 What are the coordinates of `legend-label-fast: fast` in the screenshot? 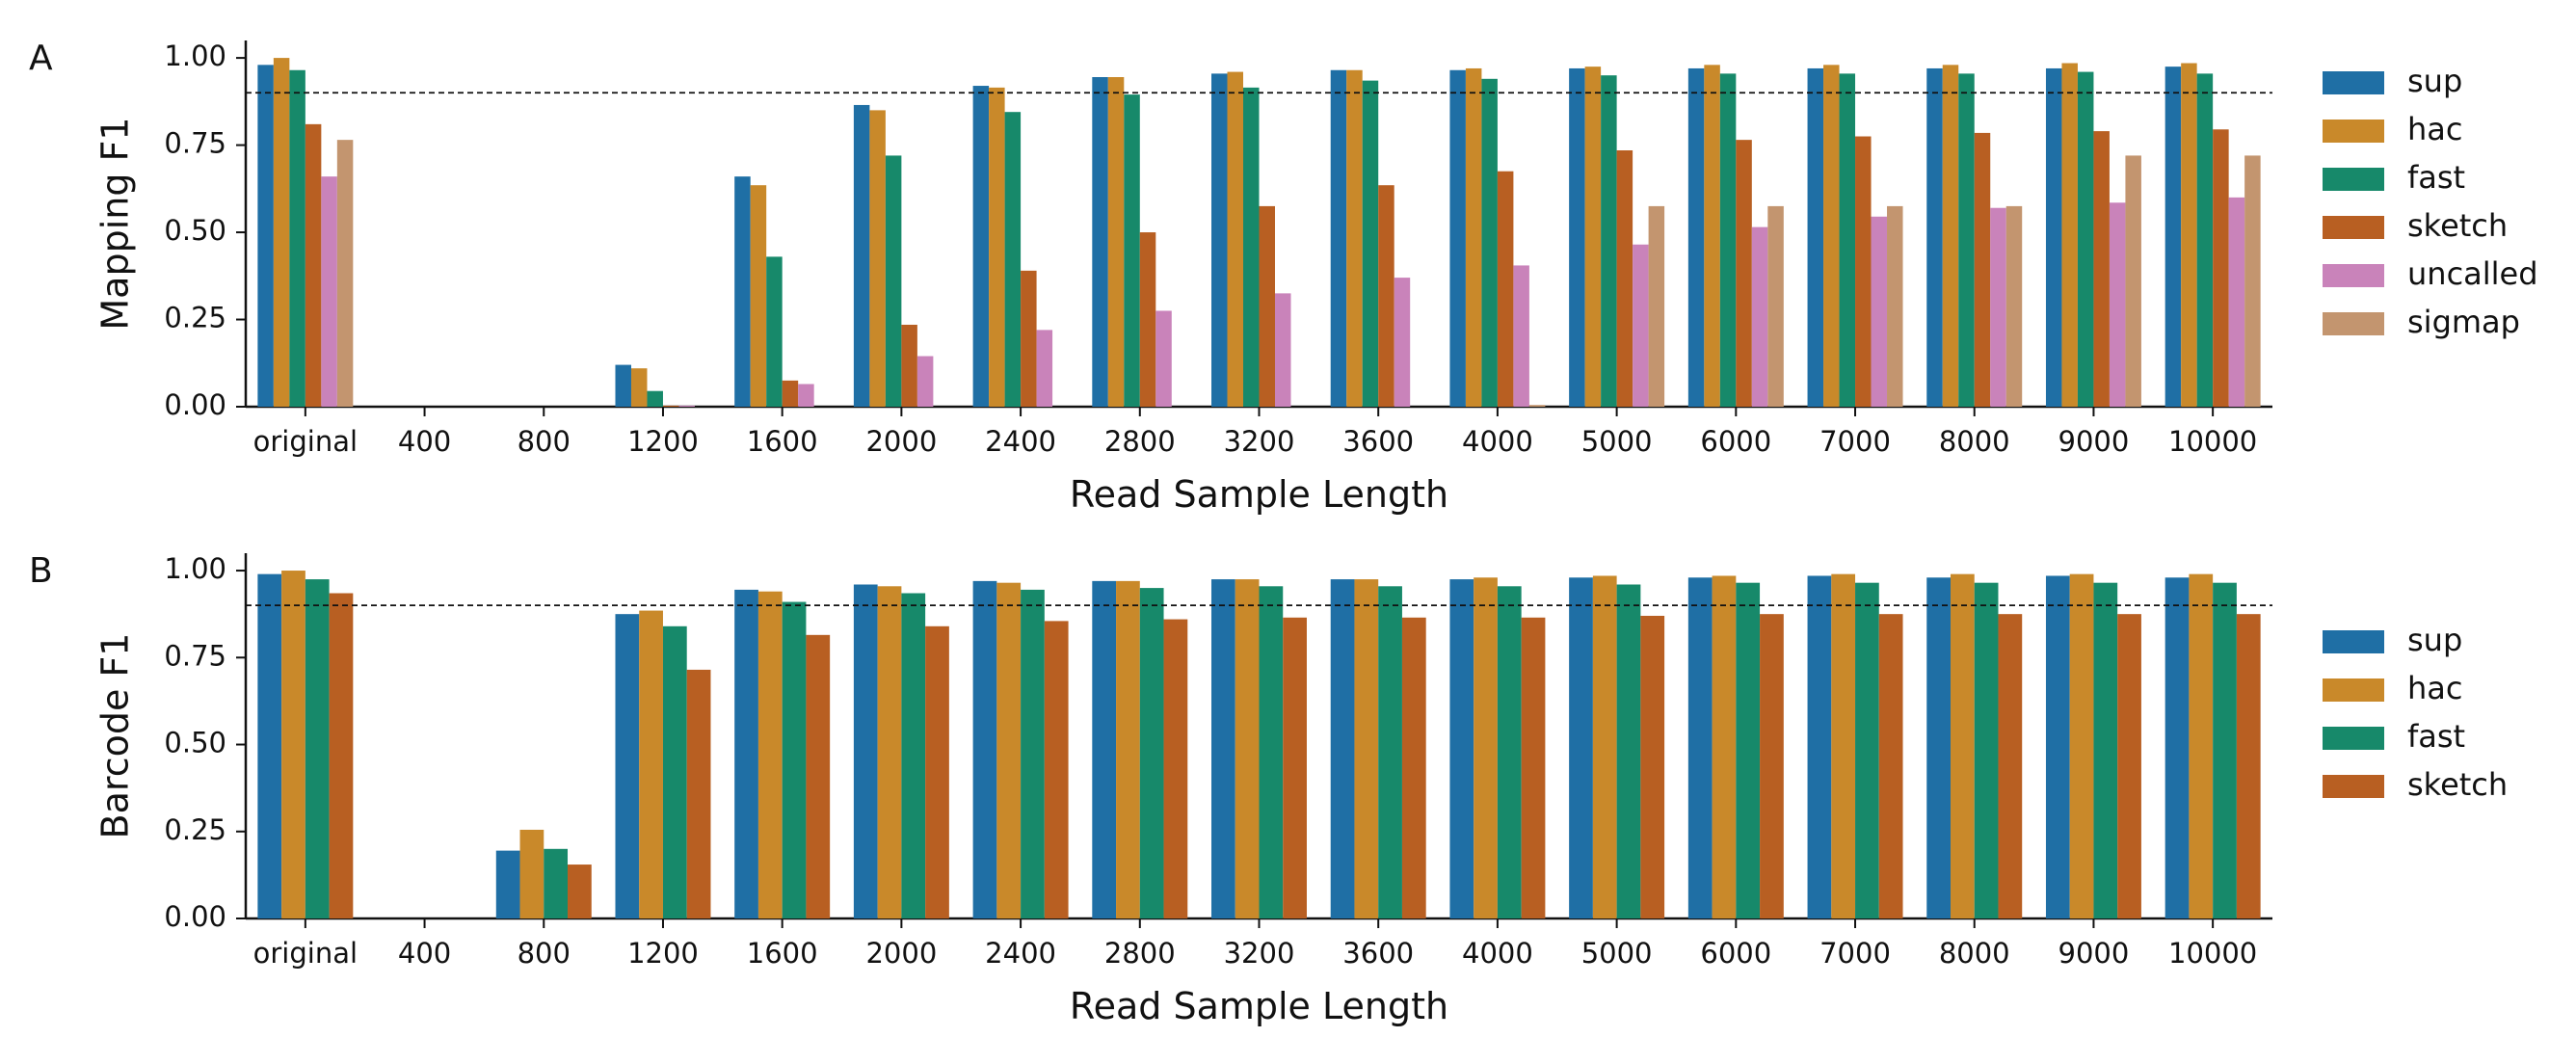 It's located at (2436, 177).